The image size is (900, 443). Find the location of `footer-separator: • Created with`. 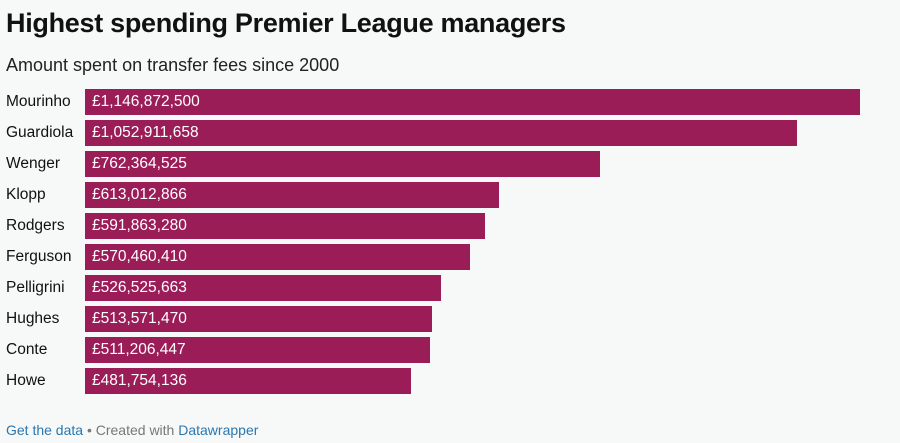

footer-separator: • Created with is located at coordinates (131, 430).